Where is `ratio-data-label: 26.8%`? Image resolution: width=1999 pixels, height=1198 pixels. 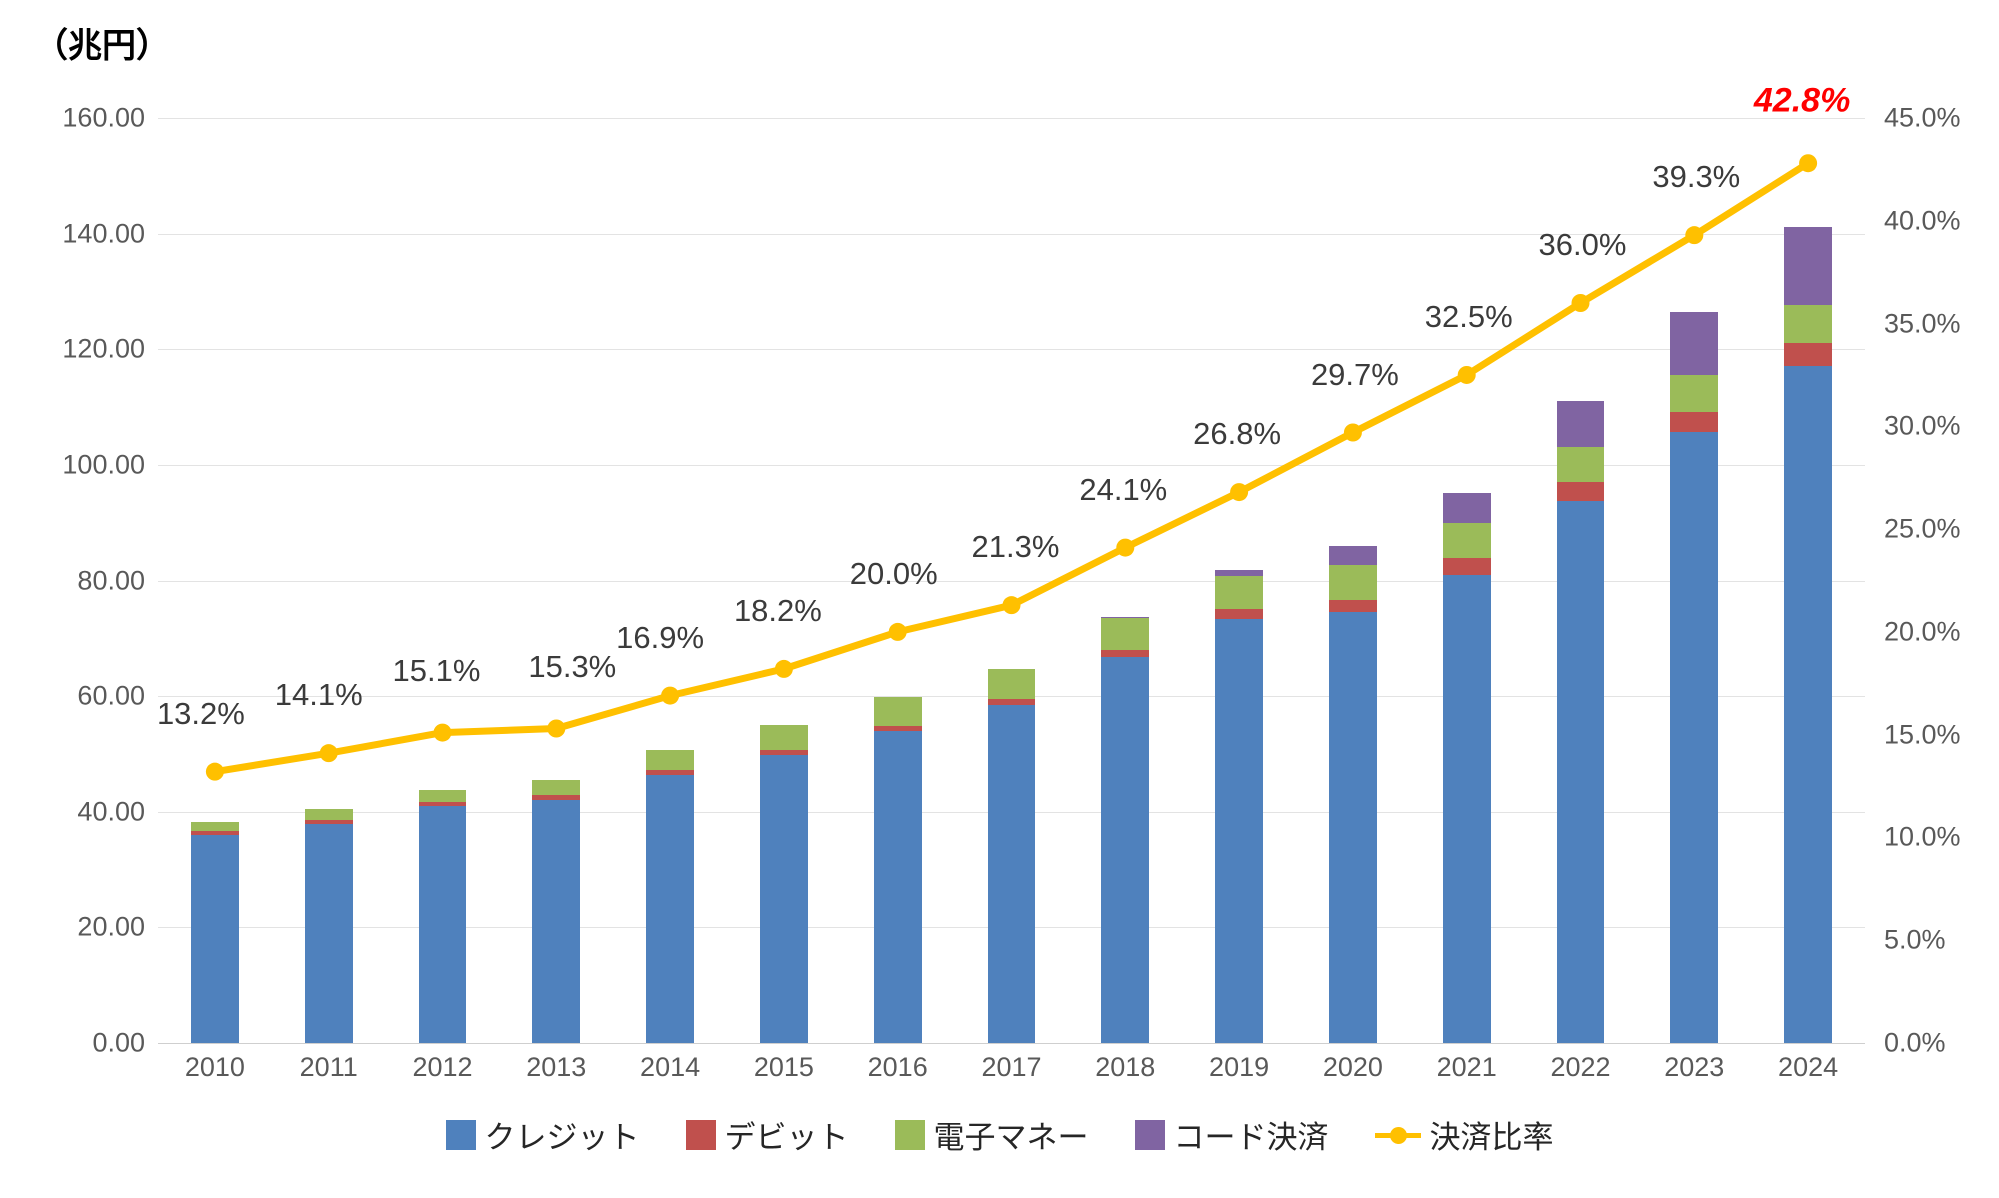 ratio-data-label: 26.8% is located at coordinates (1237, 434).